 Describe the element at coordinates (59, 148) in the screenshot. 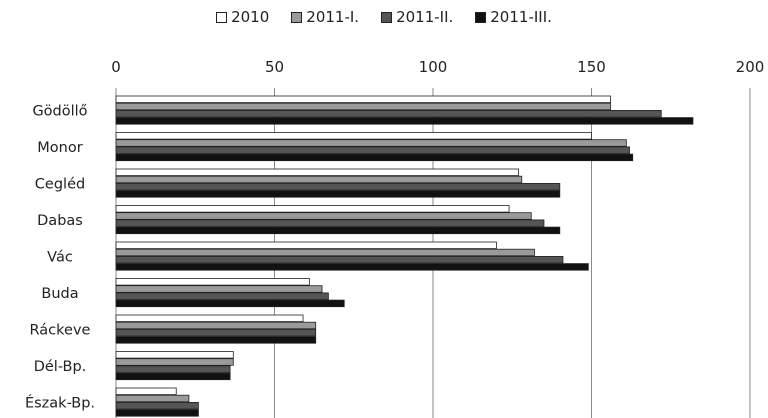

I see `category-label-1: Monor` at that location.